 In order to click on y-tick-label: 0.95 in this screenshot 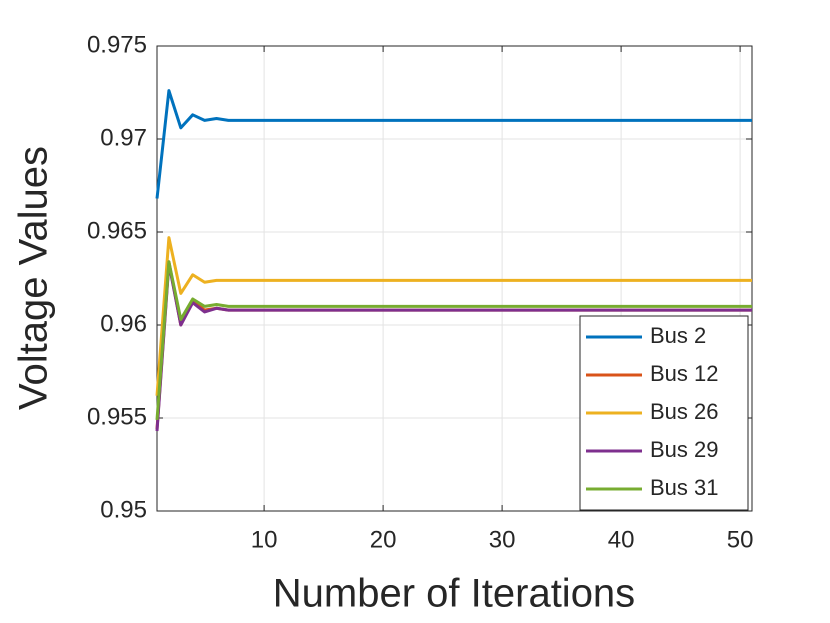, I will do `click(123, 509)`.